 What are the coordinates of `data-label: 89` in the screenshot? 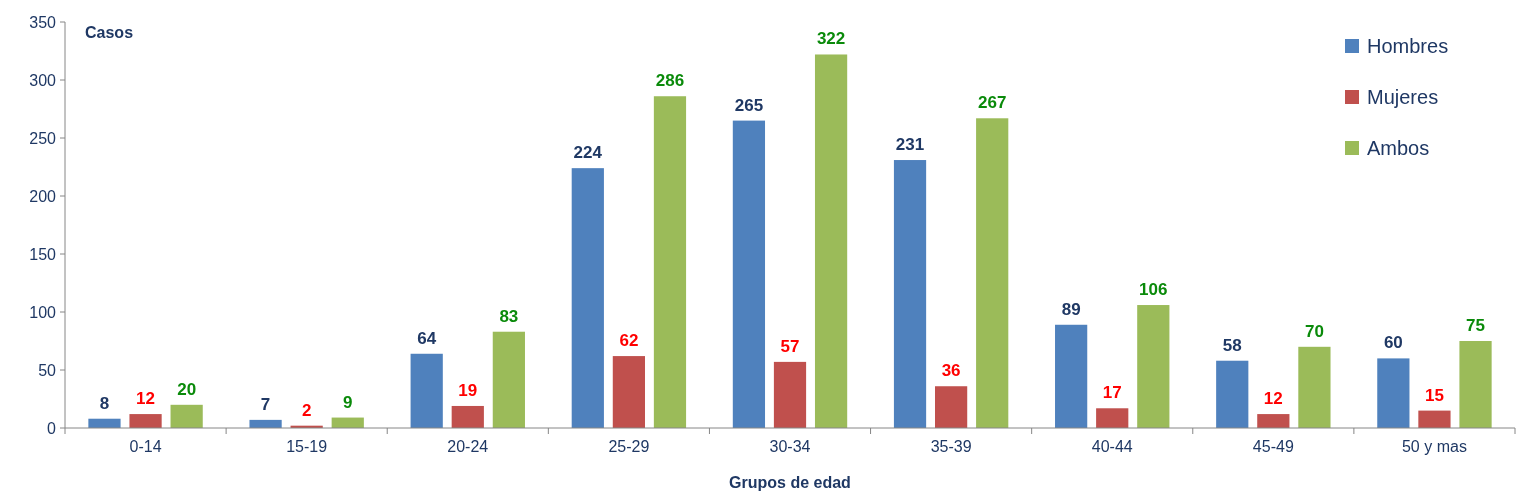 It's located at (1071, 309).